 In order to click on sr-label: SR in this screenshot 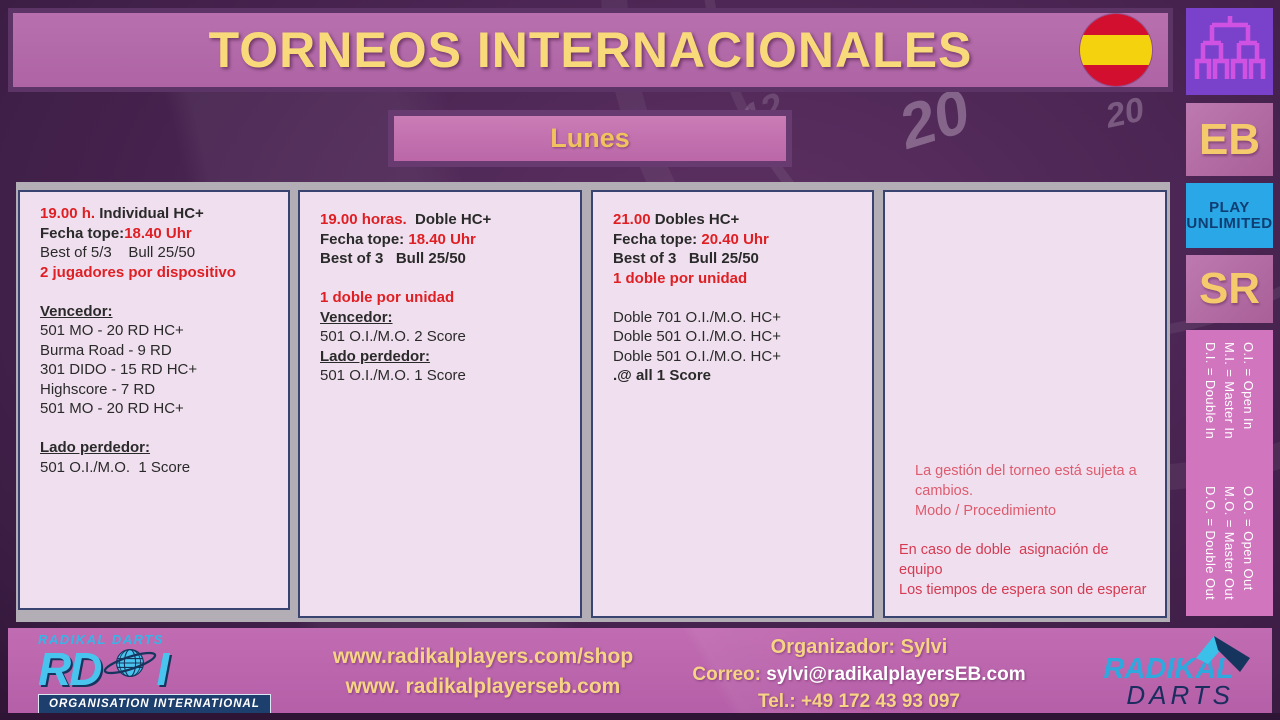, I will do `click(1229, 288)`.